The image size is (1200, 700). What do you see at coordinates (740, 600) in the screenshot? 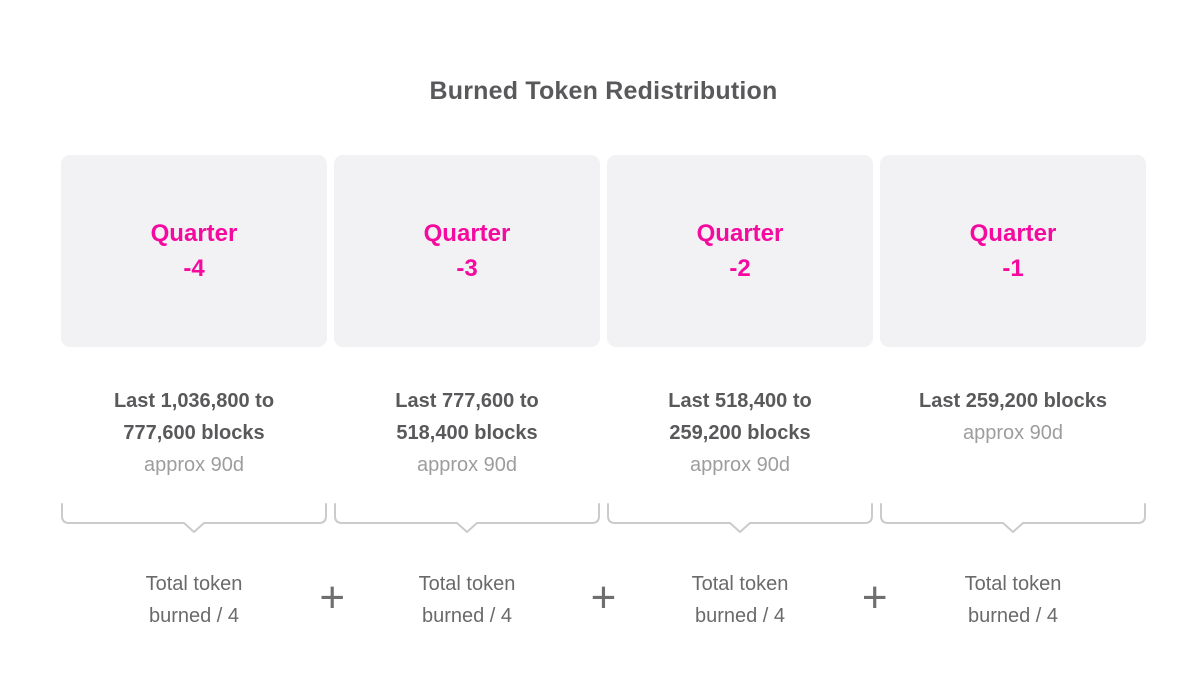
I see `allocation-q-minus-2: Total token burned / 4` at bounding box center [740, 600].